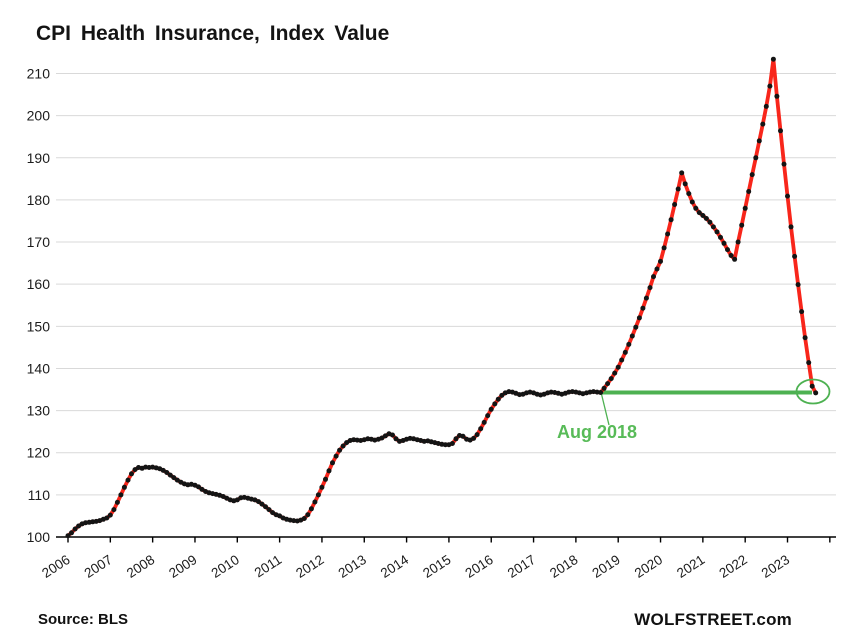  What do you see at coordinates (39, 495) in the screenshot?
I see `y-tick-label: 110` at bounding box center [39, 495].